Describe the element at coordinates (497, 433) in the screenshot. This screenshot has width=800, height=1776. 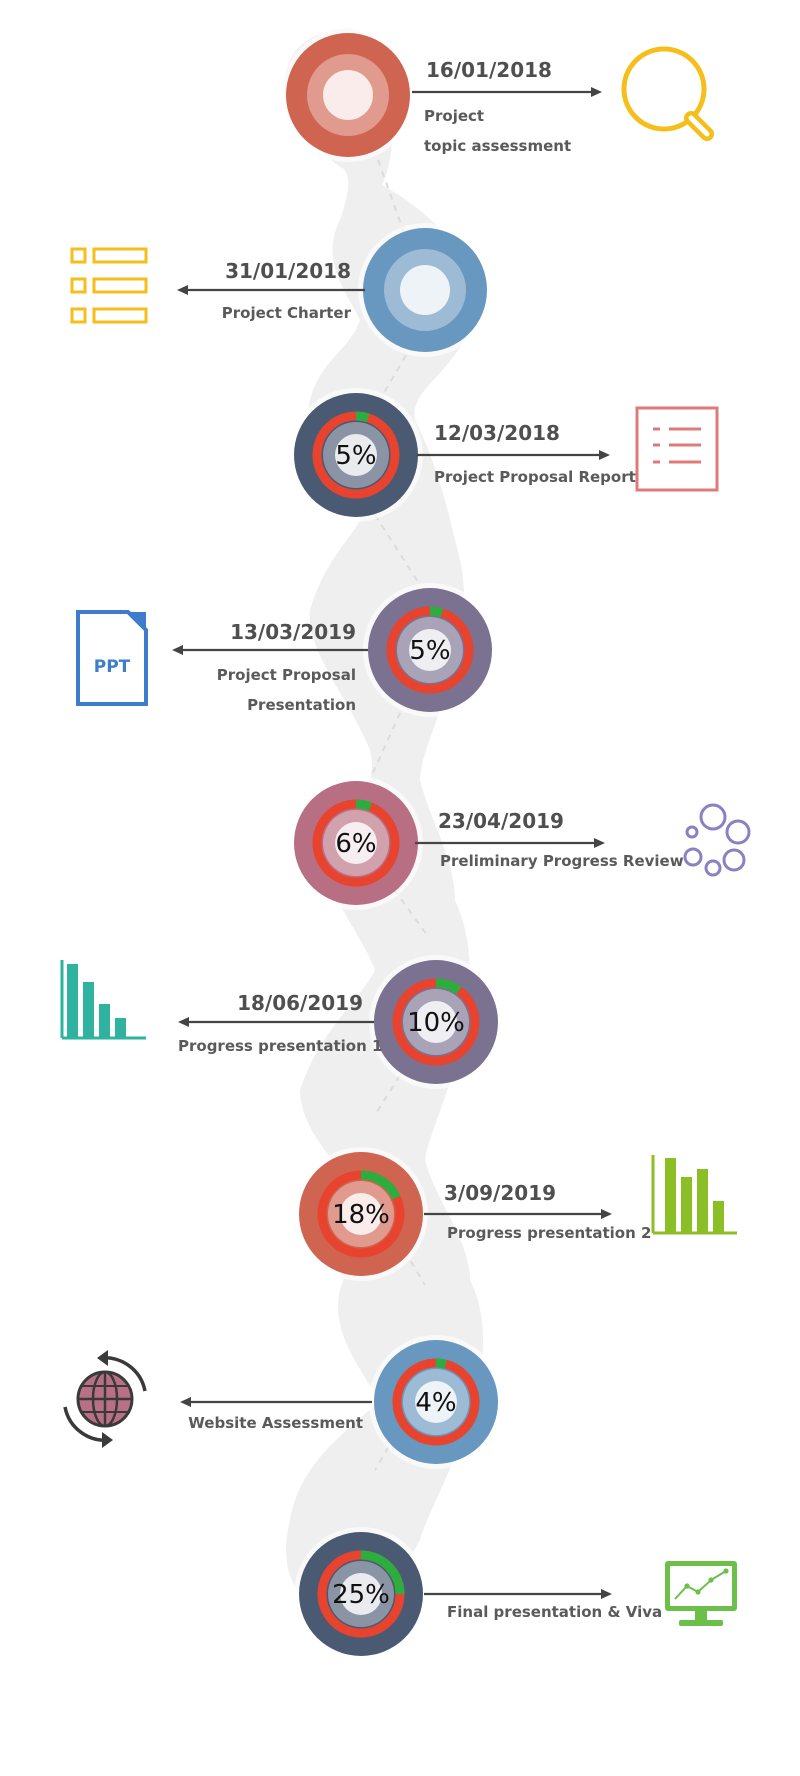
I see `milestone-3-date: 12/03/2018` at that location.